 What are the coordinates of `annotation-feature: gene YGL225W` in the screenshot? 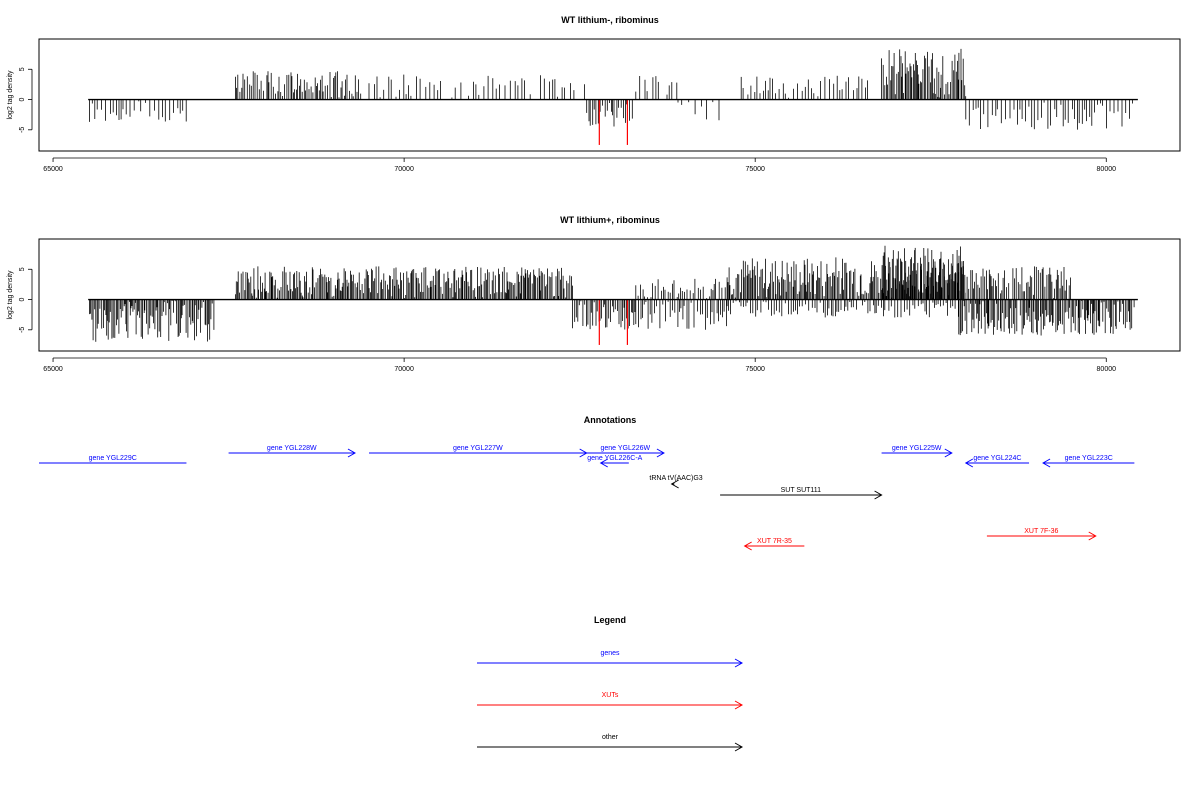 It's located at (917, 451).